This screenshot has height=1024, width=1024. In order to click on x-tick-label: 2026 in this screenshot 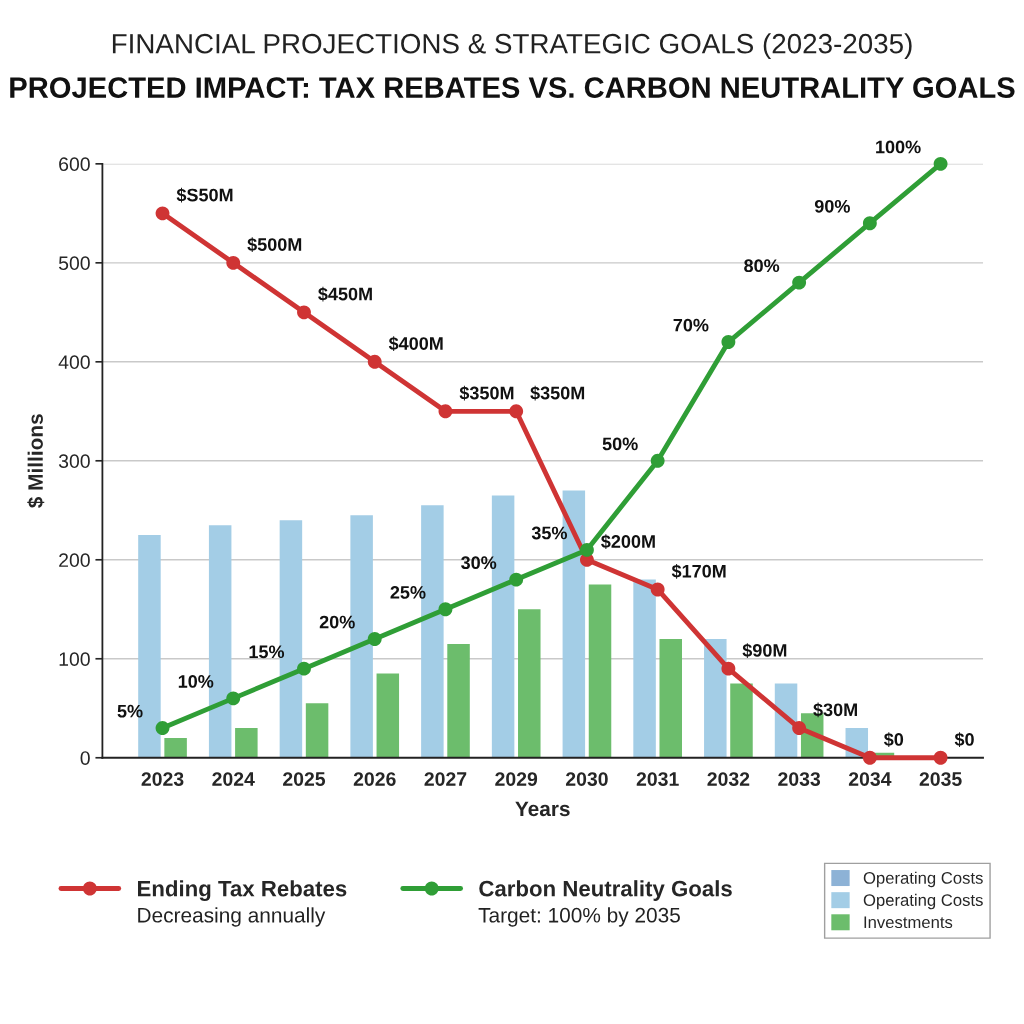, I will do `click(374, 779)`.